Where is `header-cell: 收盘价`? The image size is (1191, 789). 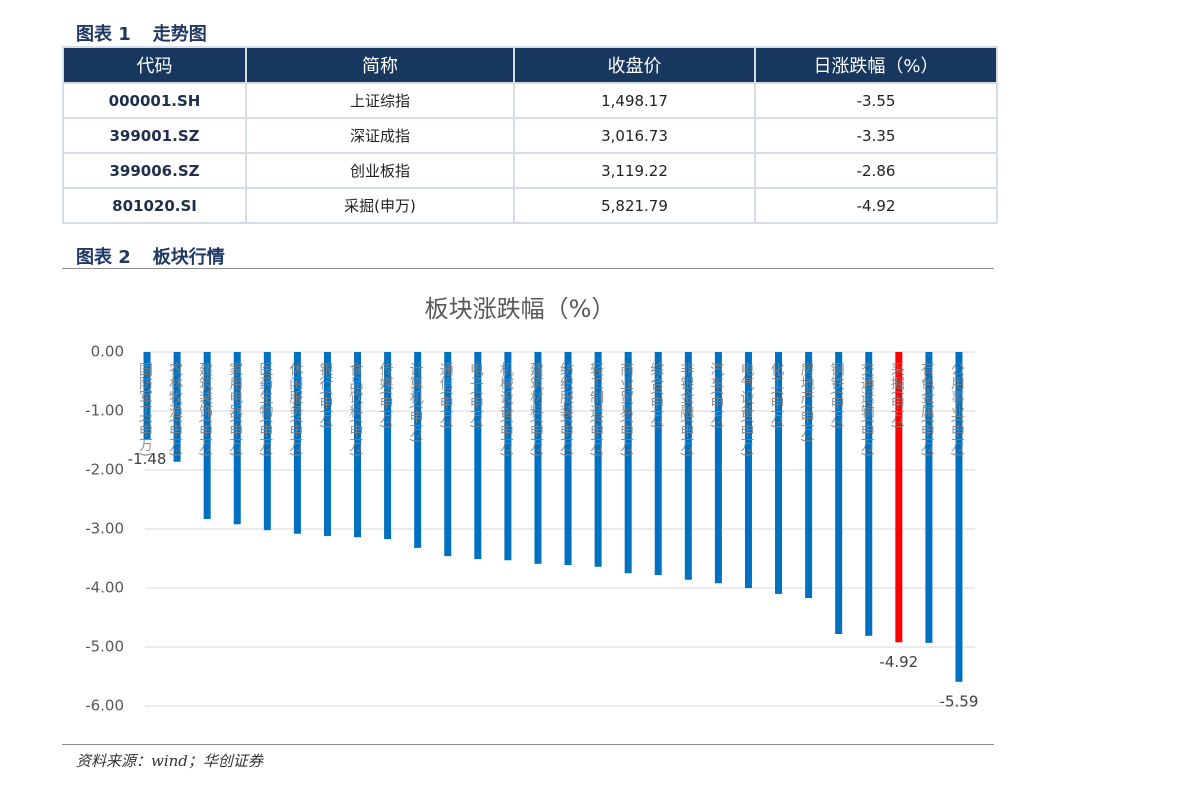
header-cell: 收盘价 is located at coordinates (634, 65).